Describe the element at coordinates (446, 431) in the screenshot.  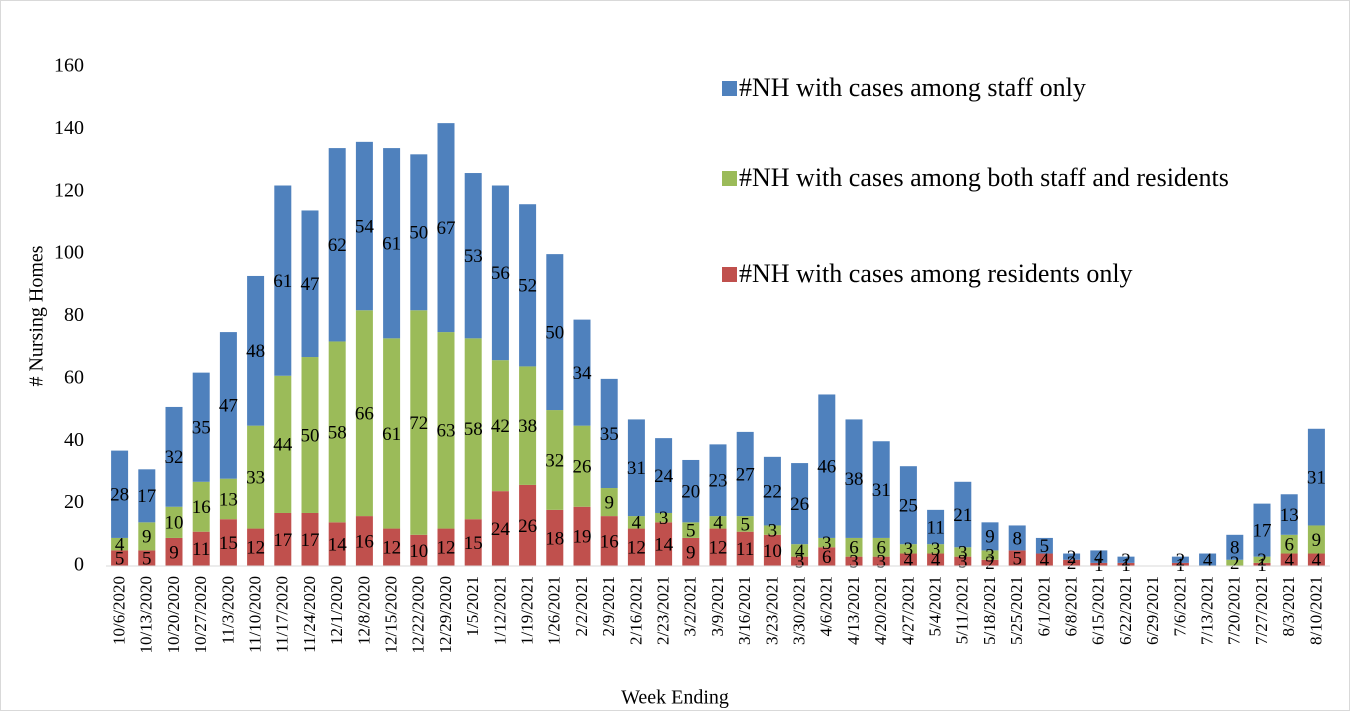
I see `data-label: 63` at that location.